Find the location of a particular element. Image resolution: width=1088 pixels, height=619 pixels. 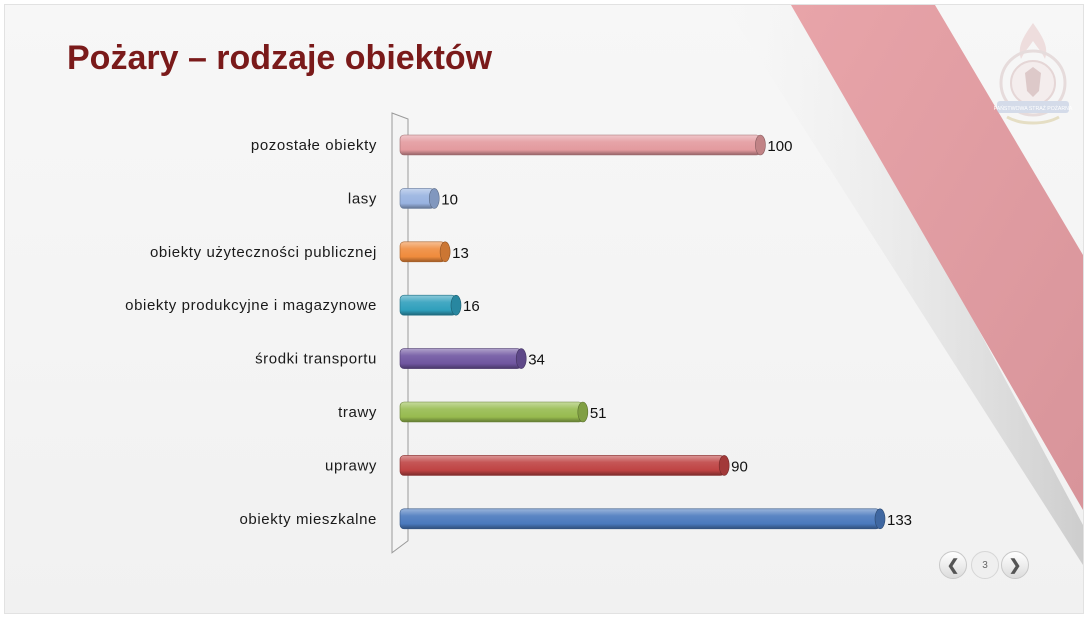

fire-brigade-logo: PAŃSTWOWA STRAŻ POŻARNA is located at coordinates (1033, 74).